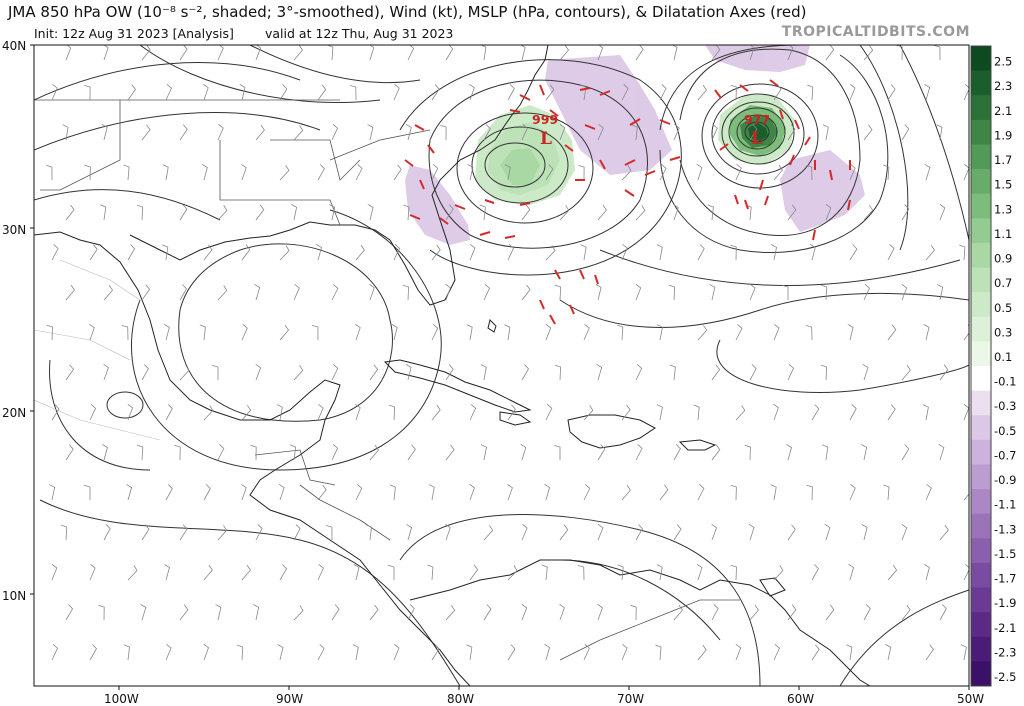 The image size is (1024, 706). What do you see at coordinates (1005, 455) in the screenshot?
I see `colorbar-label: -0.7` at bounding box center [1005, 455].